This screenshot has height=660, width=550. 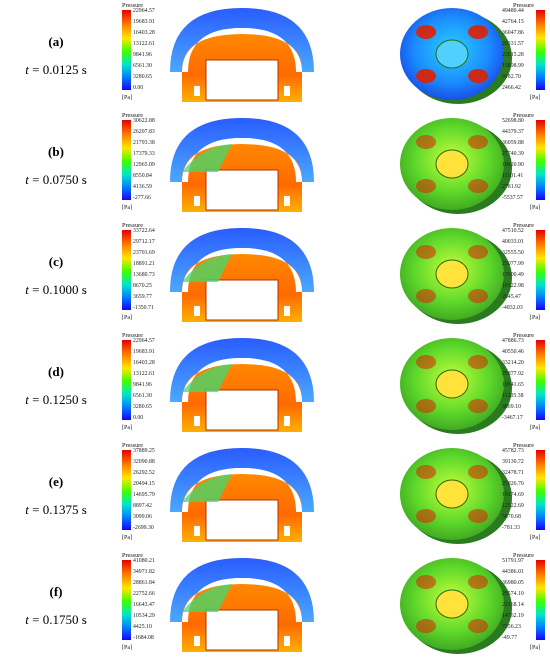 I want to click on left-scale-title: Pressure, so click(x=132, y=115).